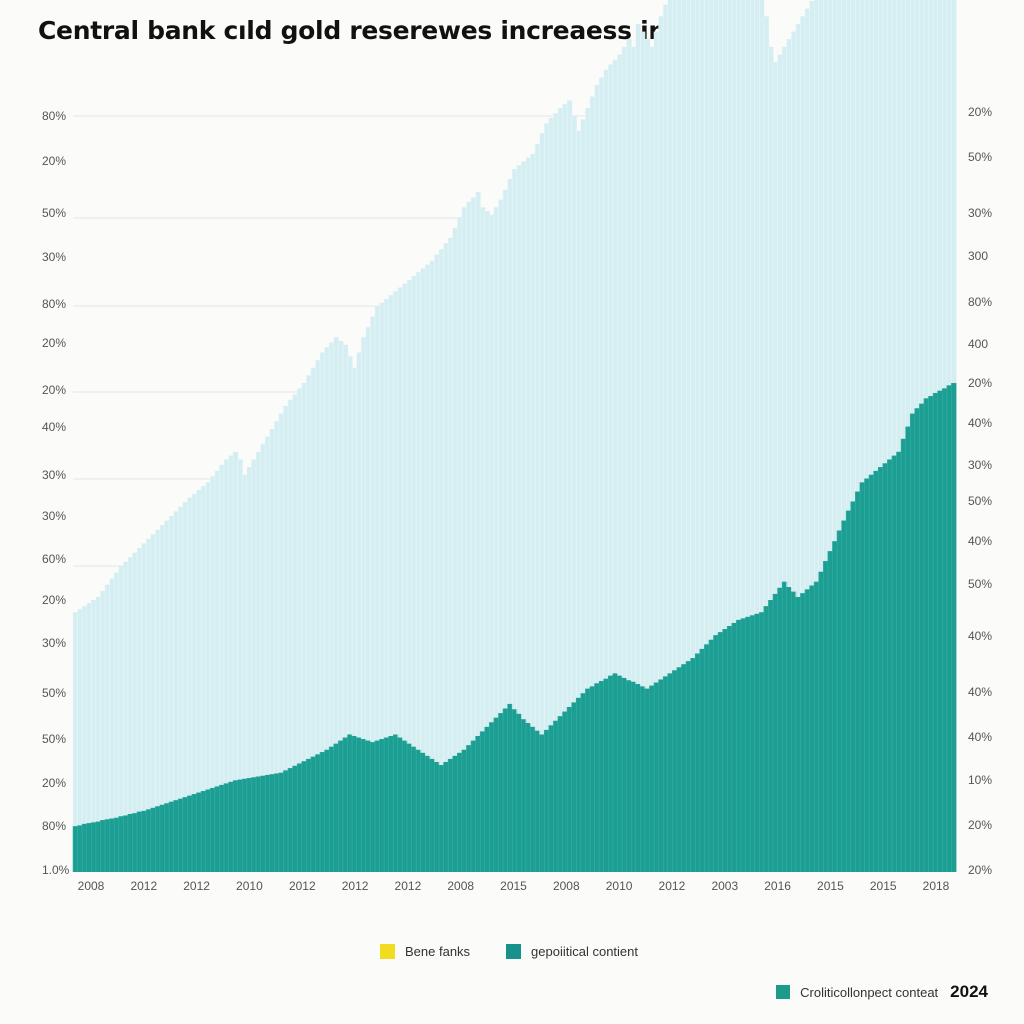  Describe the element at coordinates (936, 886) in the screenshot. I see `x-tick-label: 2018` at that location.